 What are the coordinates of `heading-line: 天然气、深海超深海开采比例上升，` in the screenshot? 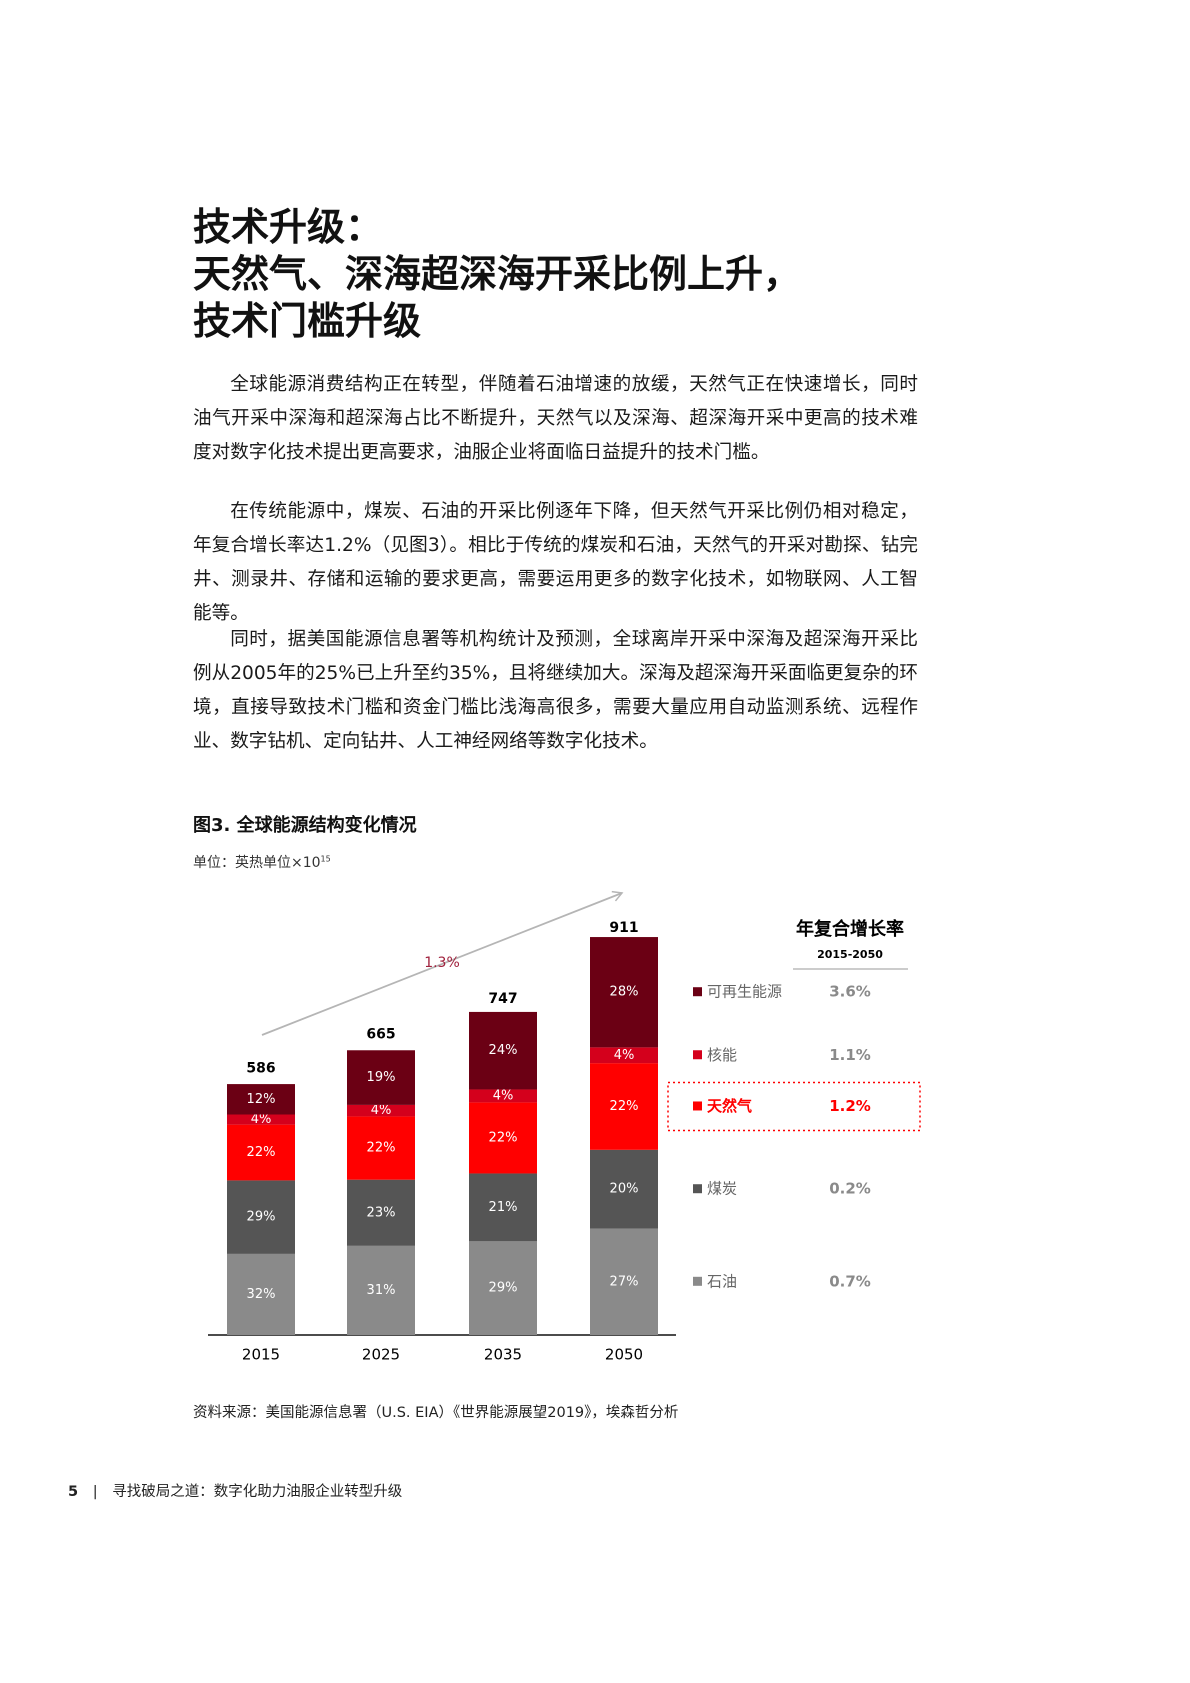 It's located at (497, 274).